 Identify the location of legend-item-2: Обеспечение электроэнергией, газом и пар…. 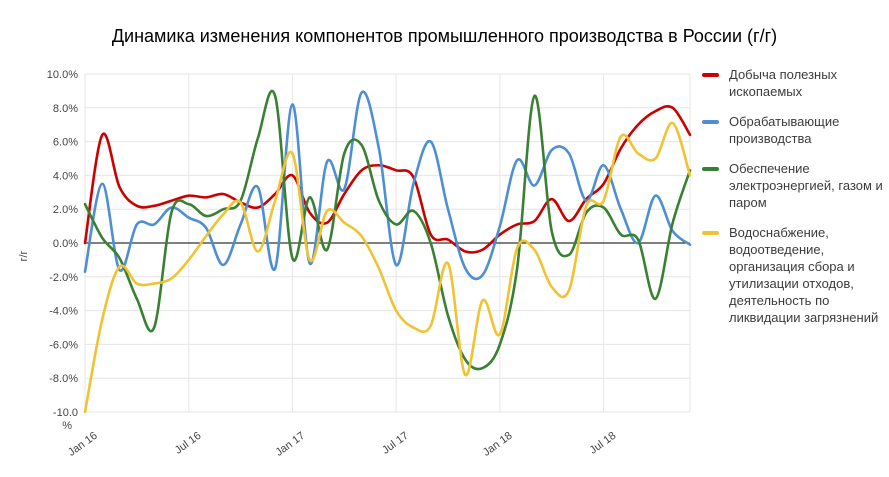
(795, 185).